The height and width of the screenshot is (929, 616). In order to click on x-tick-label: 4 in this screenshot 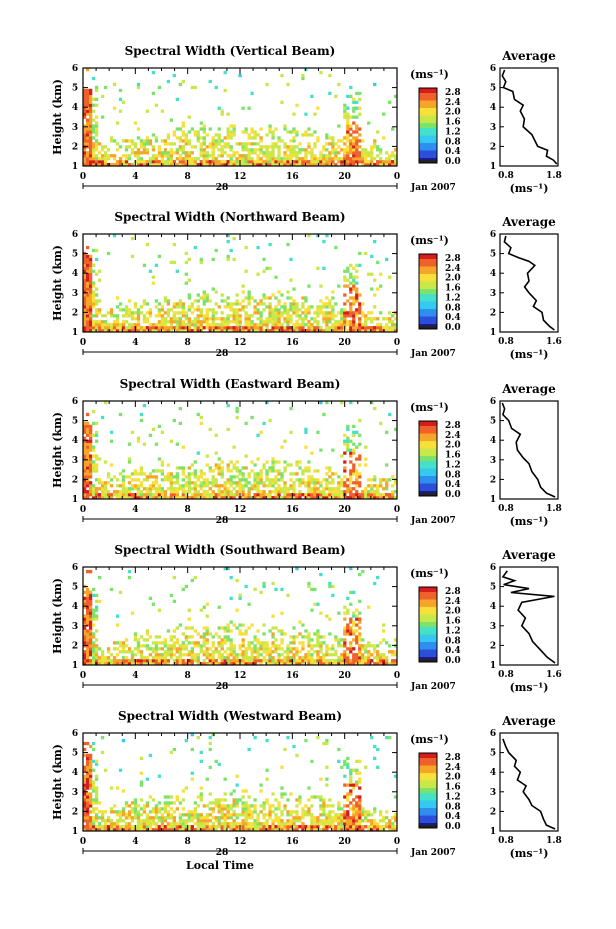, I will do `click(135, 676)`.